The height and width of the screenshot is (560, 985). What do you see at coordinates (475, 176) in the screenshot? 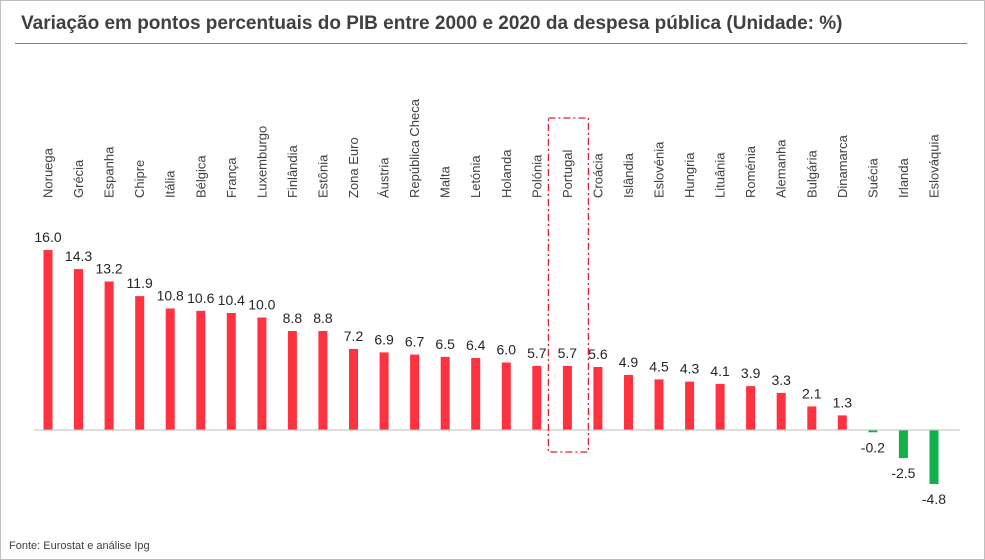
I see `category-label-letonia: Letónia` at bounding box center [475, 176].